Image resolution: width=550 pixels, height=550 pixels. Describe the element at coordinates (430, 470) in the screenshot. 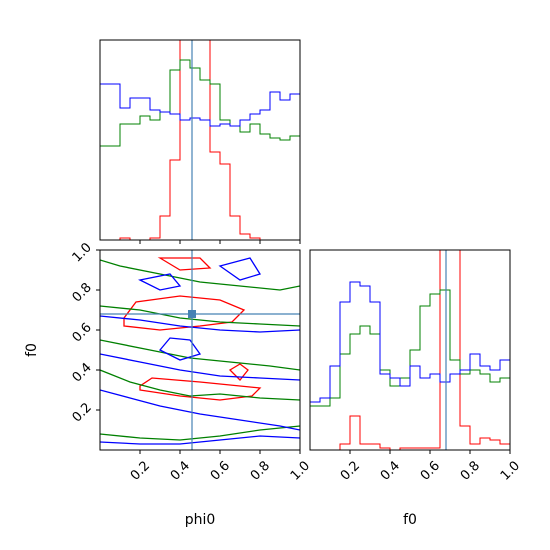

I see `f0-marginal-xtick-label: 0.6` at that location.